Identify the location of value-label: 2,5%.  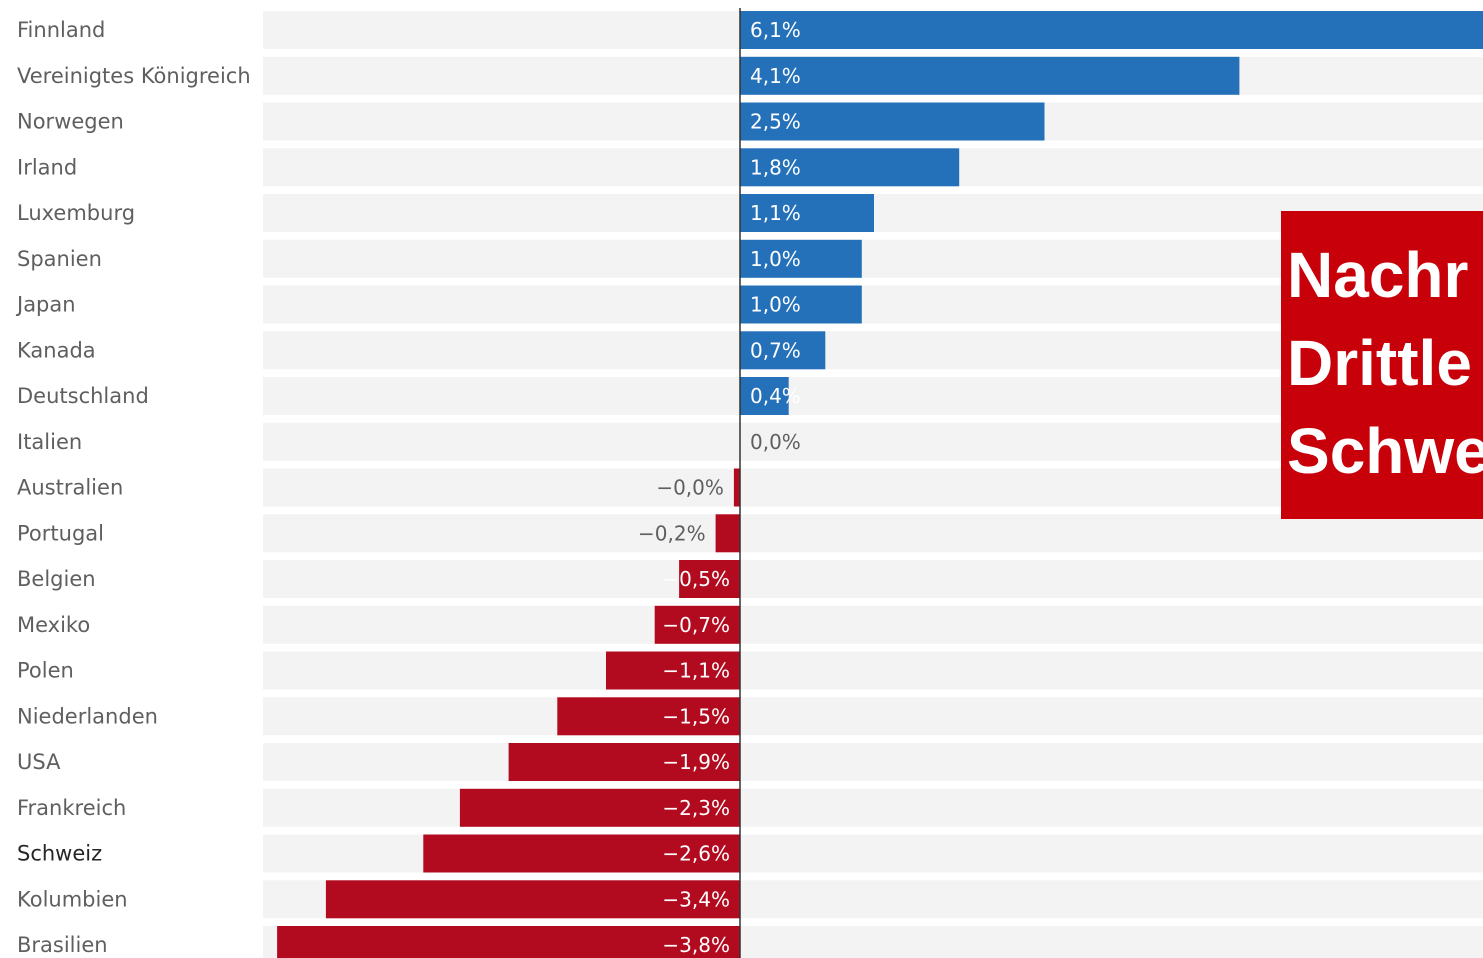
(775, 122).